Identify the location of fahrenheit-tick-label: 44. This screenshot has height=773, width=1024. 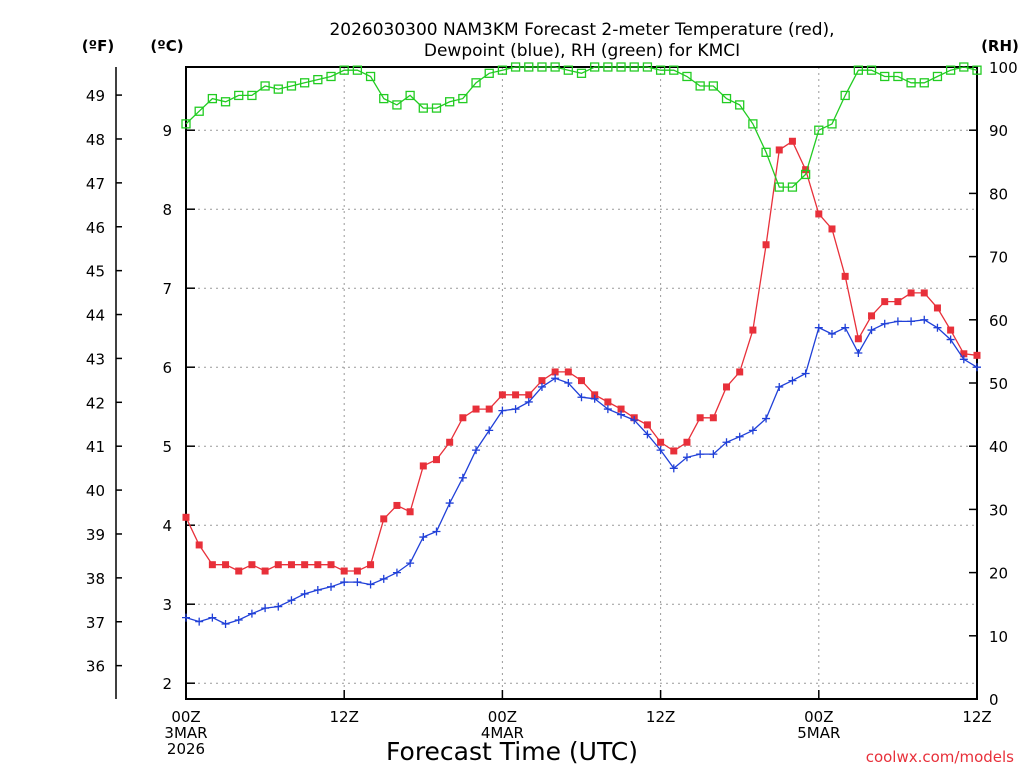
(95, 316).